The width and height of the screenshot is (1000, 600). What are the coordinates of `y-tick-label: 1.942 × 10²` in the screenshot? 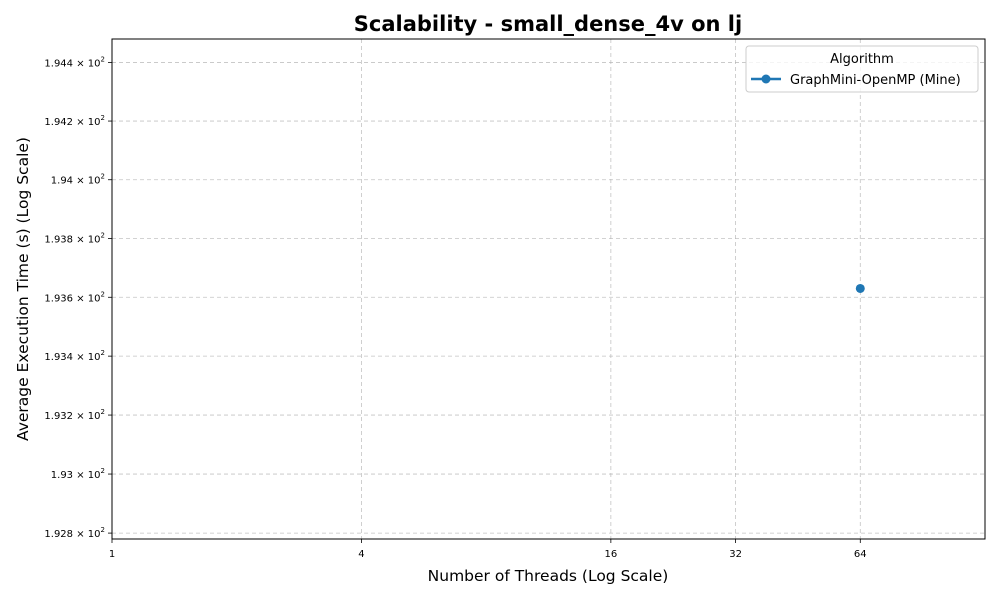 It's located at (74, 121).